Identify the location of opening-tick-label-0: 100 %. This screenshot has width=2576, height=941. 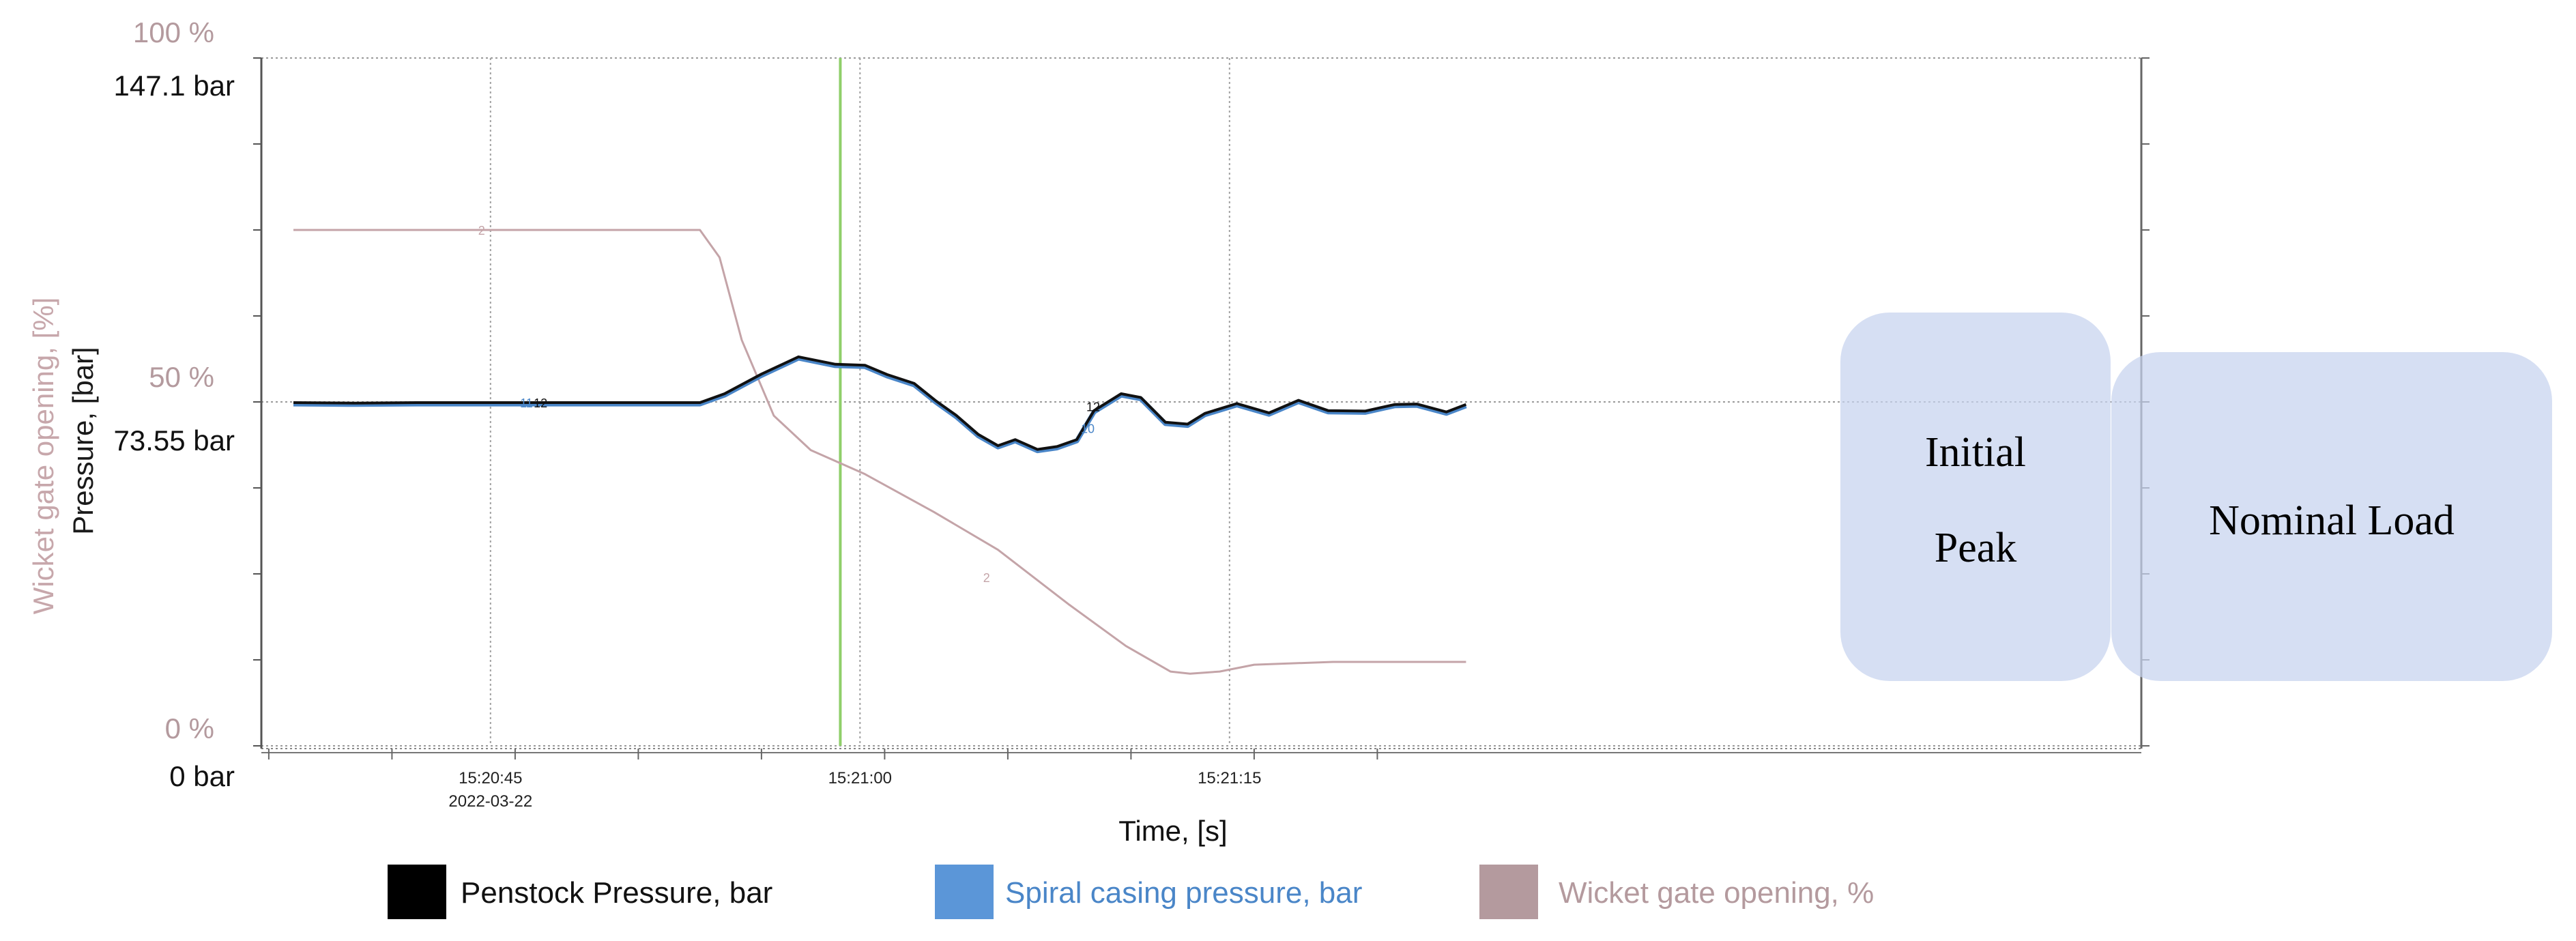
(173, 32).